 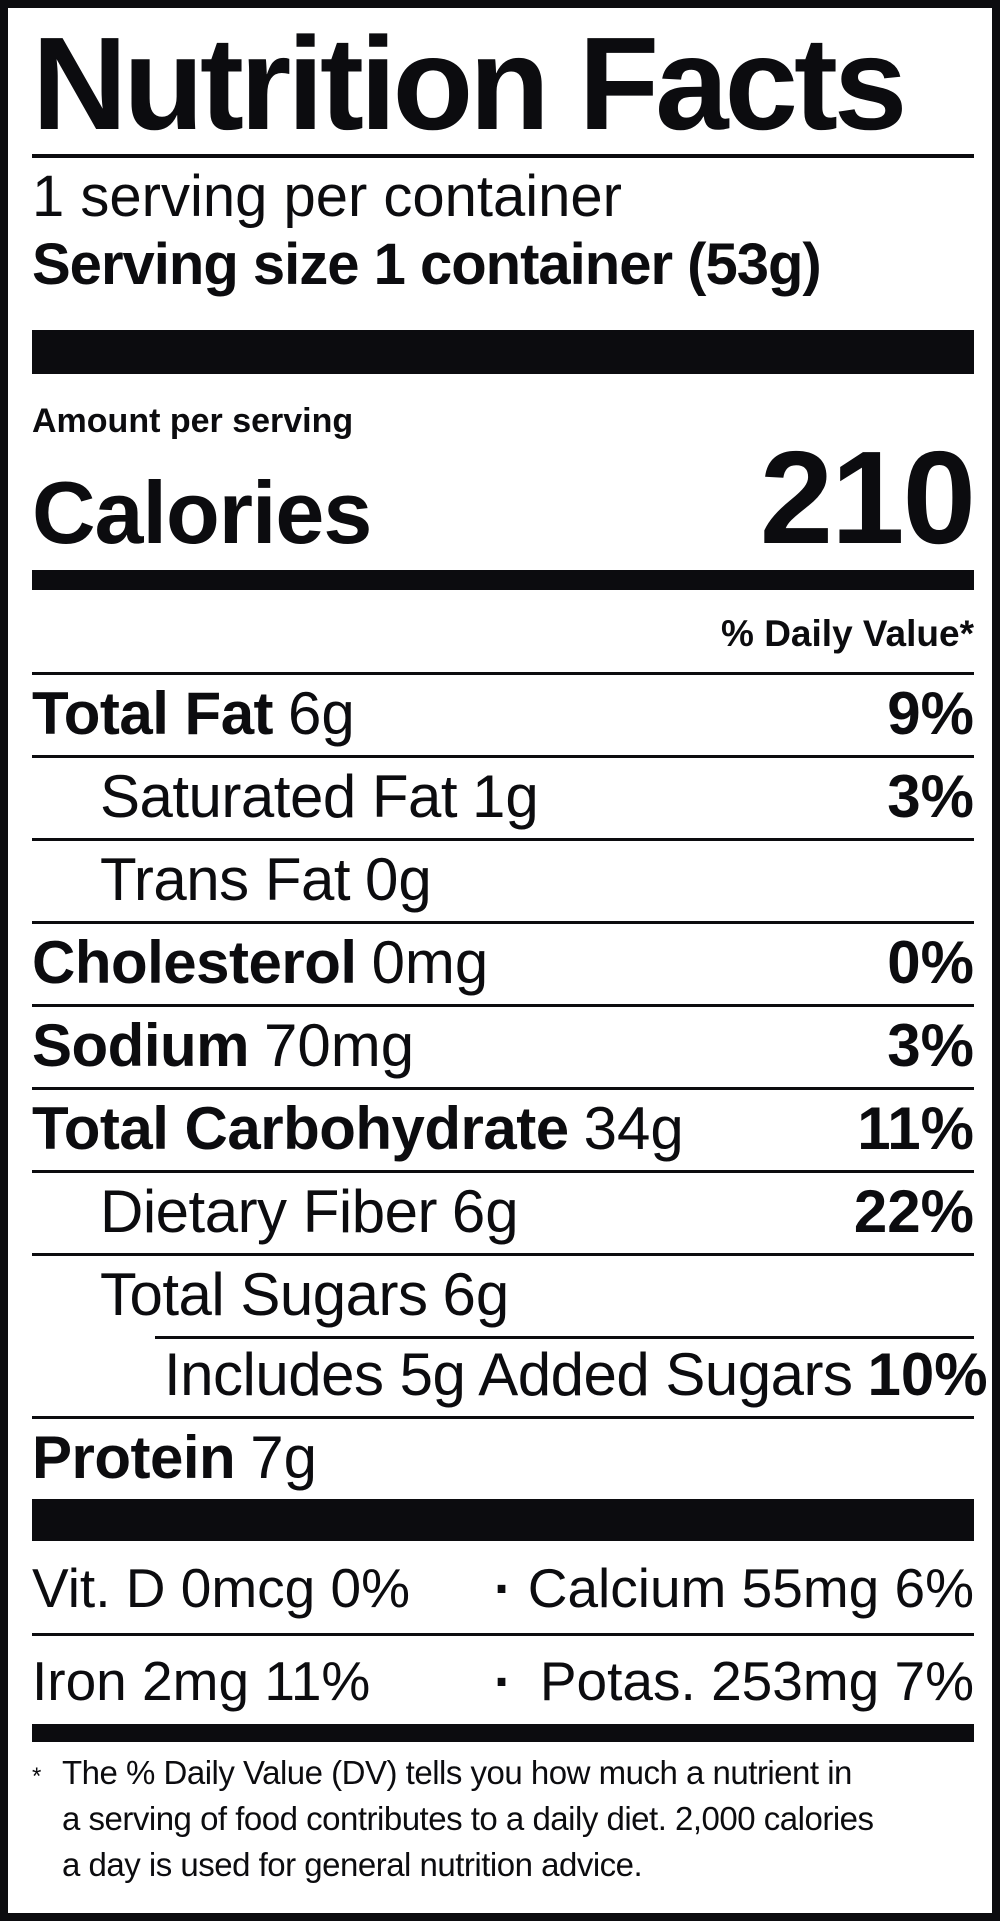 I want to click on micronutrient-right: Potas. 253mg 7%, so click(x=757, y=1681).